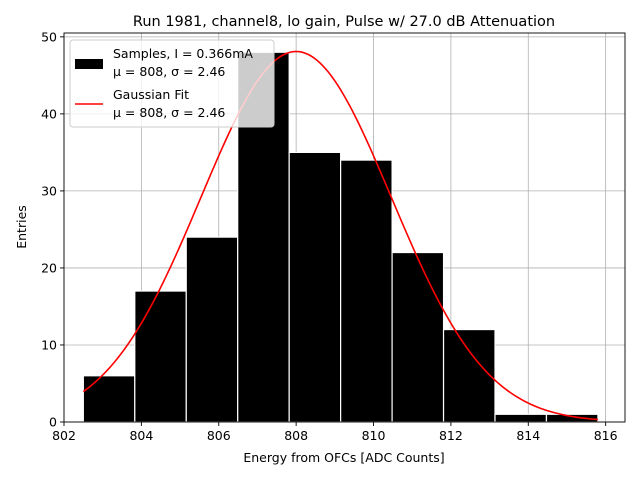  I want to click on y-tick-label: 30, so click(49, 190).